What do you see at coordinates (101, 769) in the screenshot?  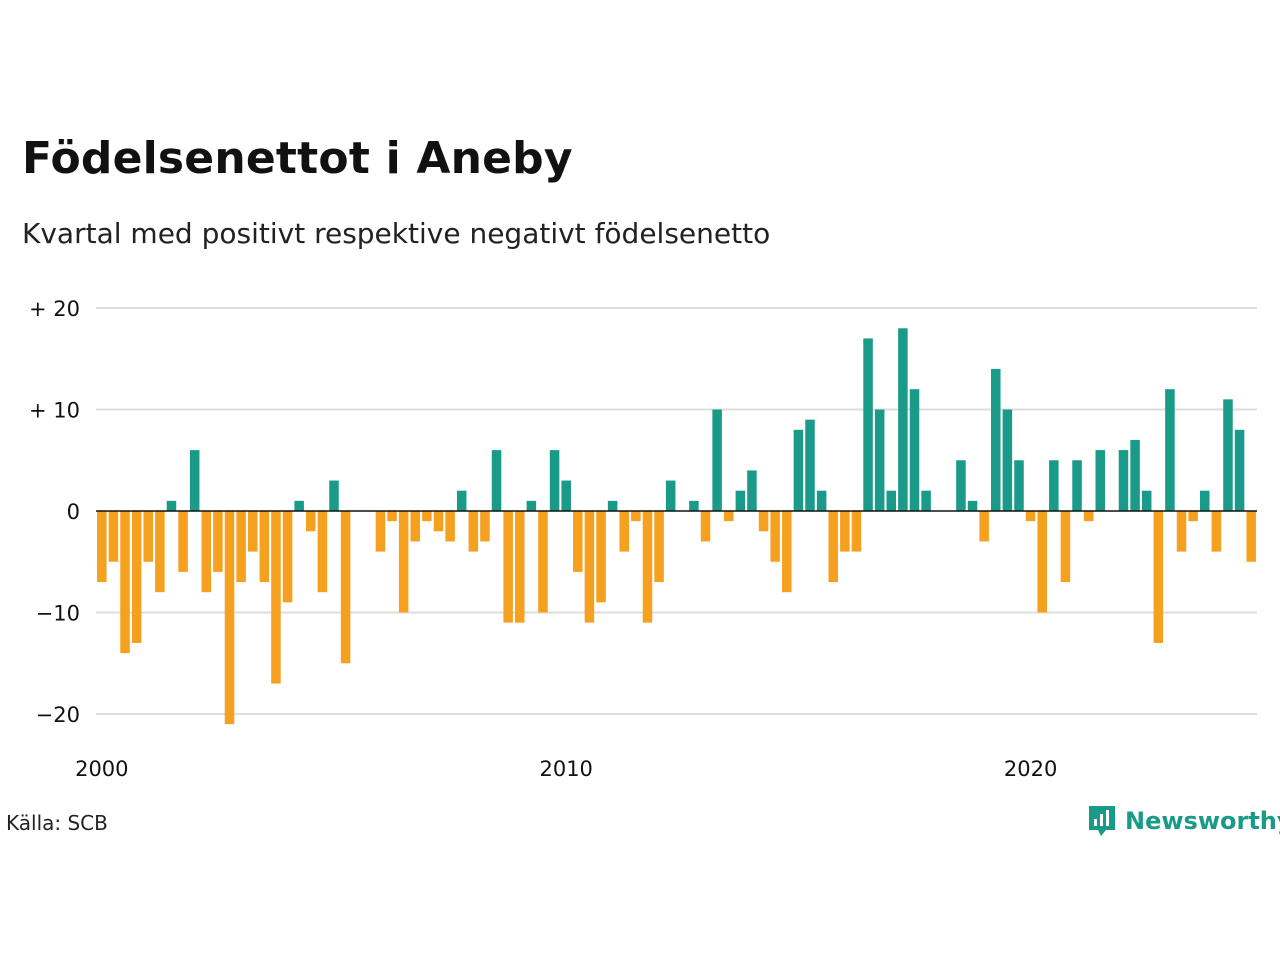 I see `x-tick-label: 2000` at bounding box center [101, 769].